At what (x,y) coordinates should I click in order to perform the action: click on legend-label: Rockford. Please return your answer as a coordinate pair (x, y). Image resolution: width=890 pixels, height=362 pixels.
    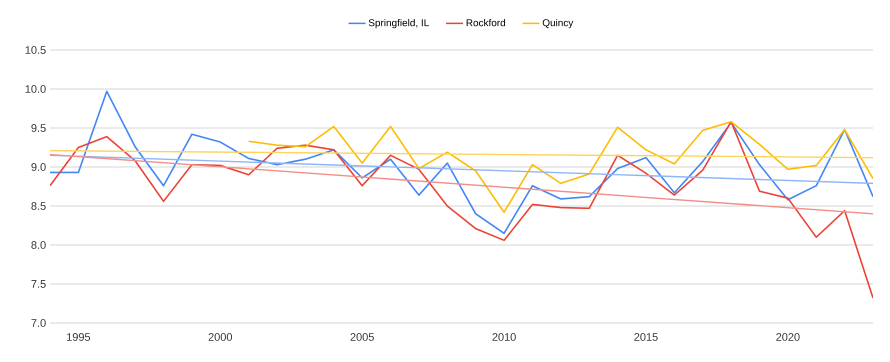
    Looking at the image, I should click on (486, 22).